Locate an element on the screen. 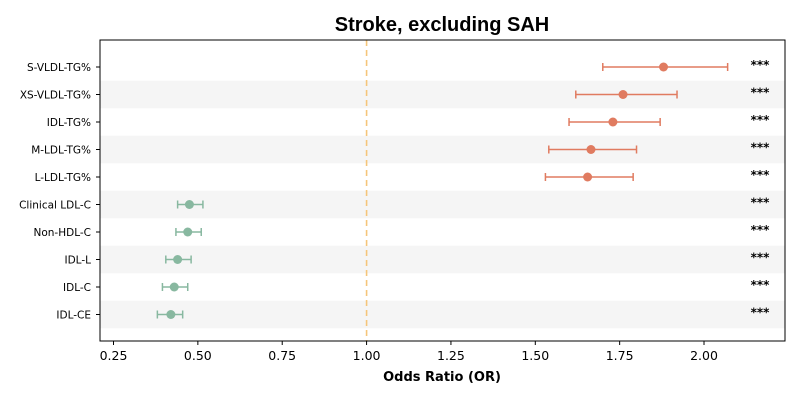 The image size is (800, 400). x-tick-label: 0.75 is located at coordinates (282, 355).